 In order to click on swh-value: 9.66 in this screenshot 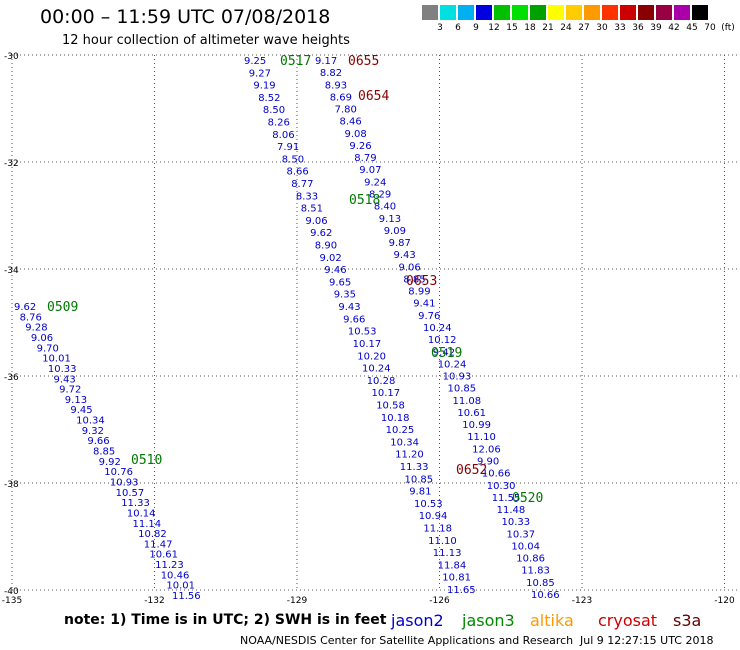, I will do `click(98, 441)`.